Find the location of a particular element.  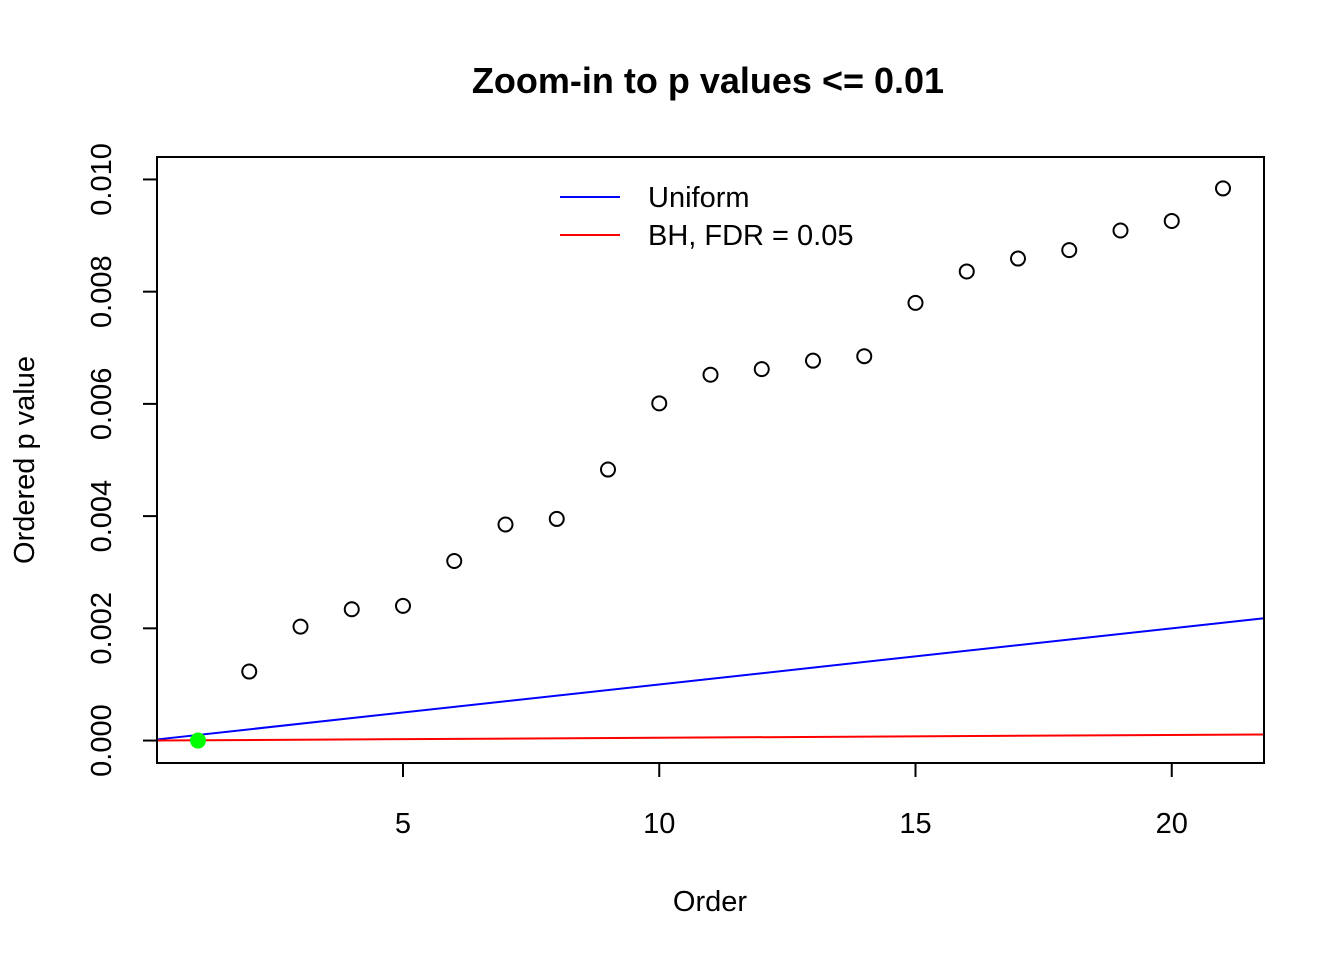

y-tick-label-4: 0.008 is located at coordinates (102, 291).